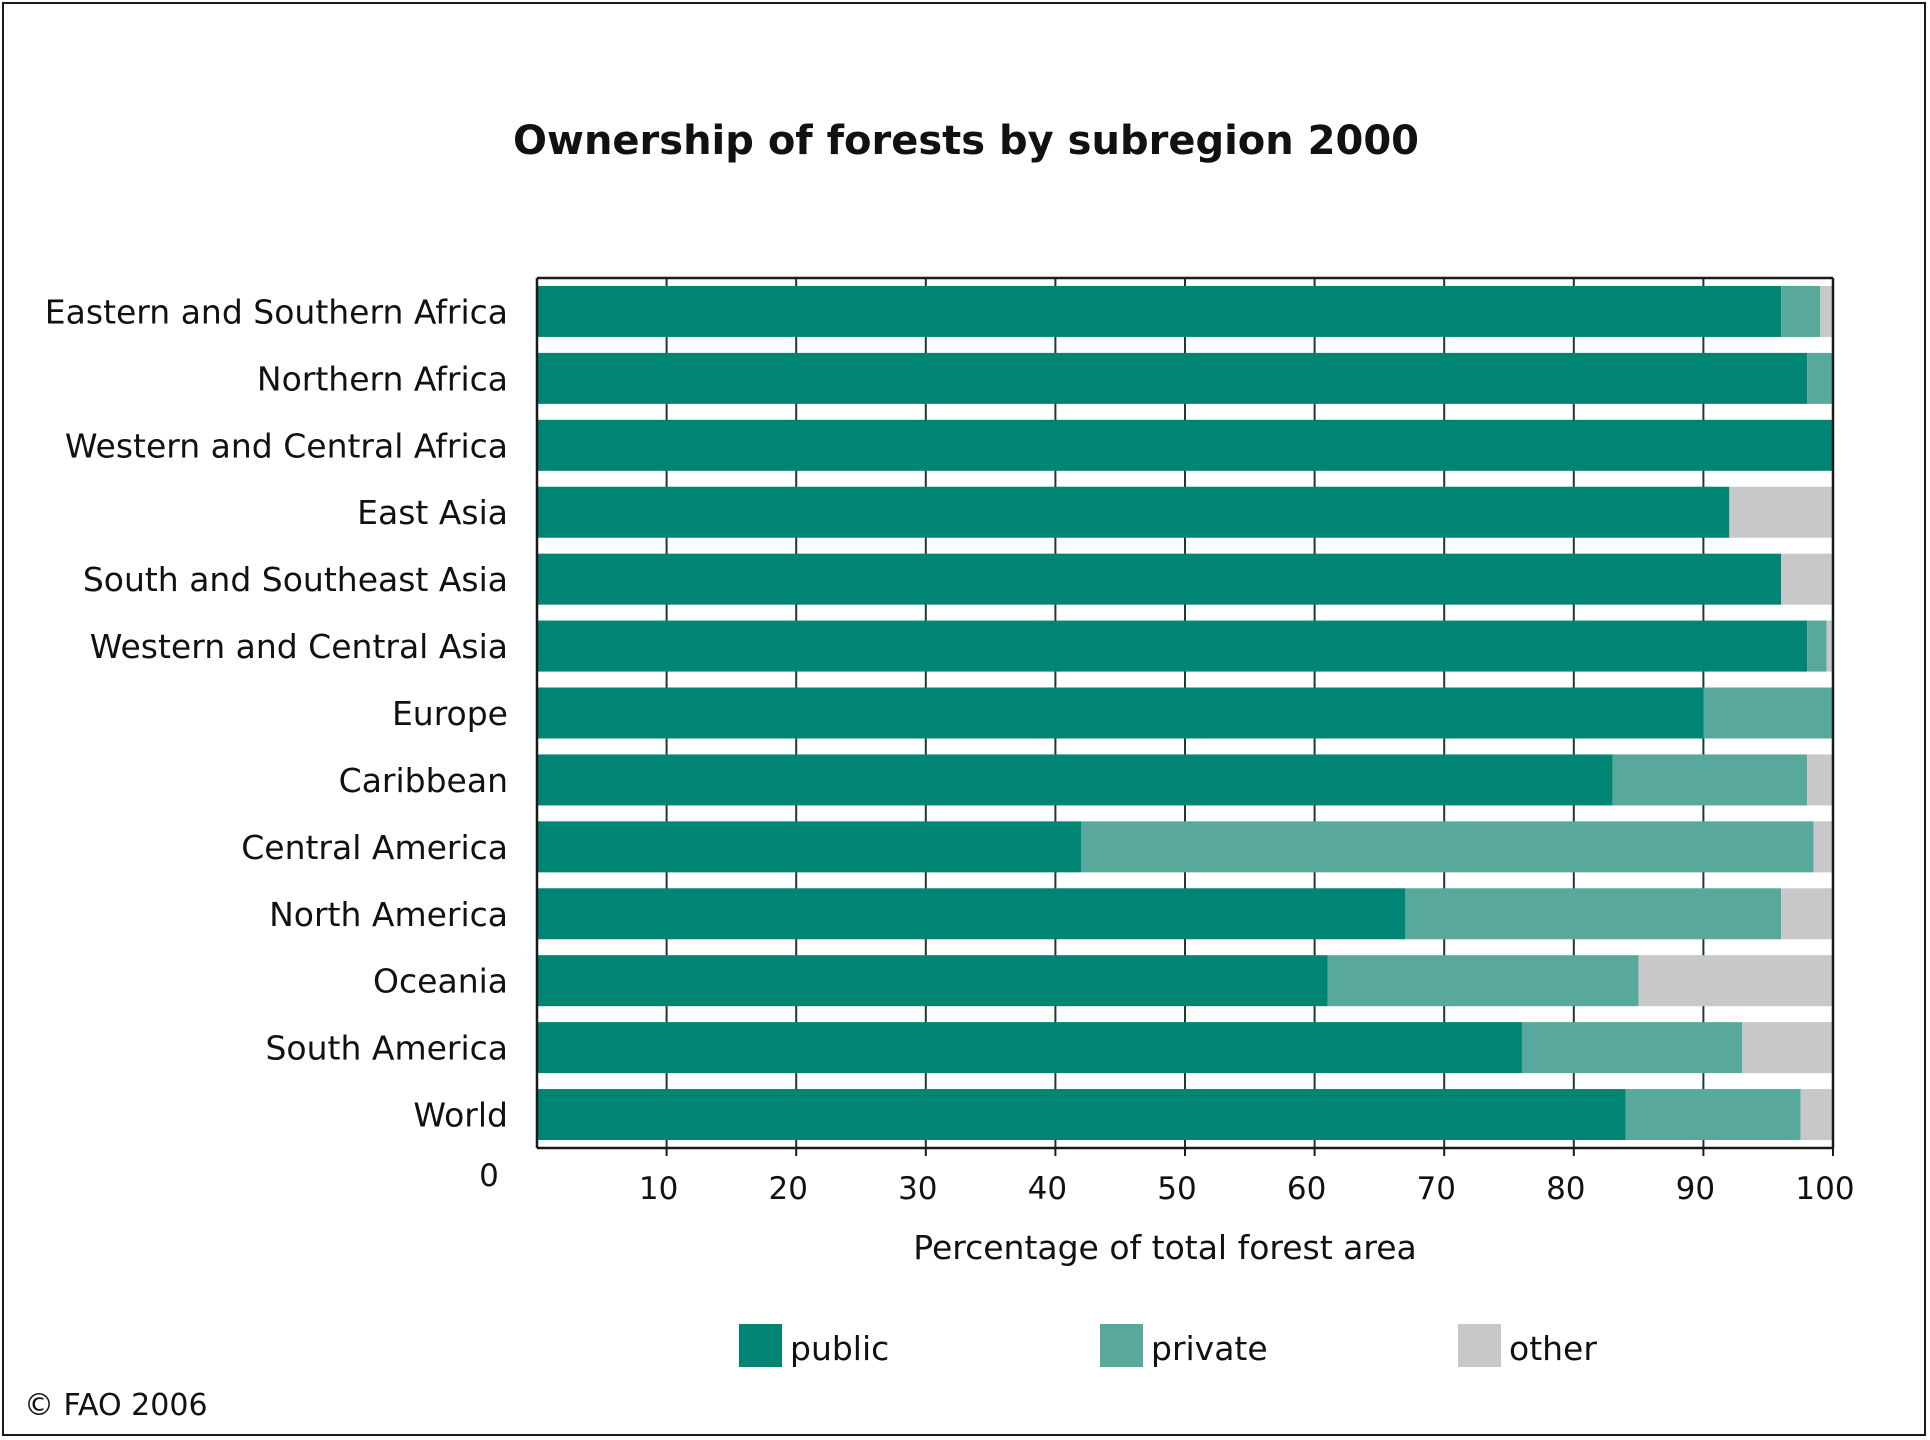 The height and width of the screenshot is (1440, 1930). Describe the element at coordinates (787, 1189) in the screenshot. I see `x-tick-label: 20` at that location.